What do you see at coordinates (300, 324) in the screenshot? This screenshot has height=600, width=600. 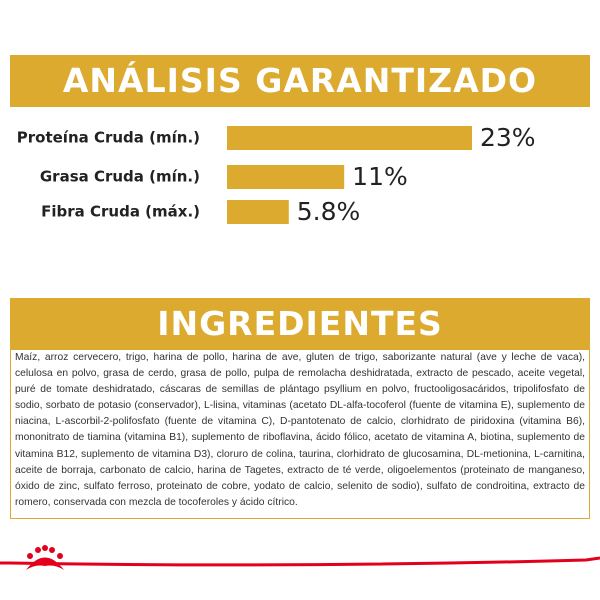 I see `ingredients-title: INGREDIENTES` at bounding box center [300, 324].